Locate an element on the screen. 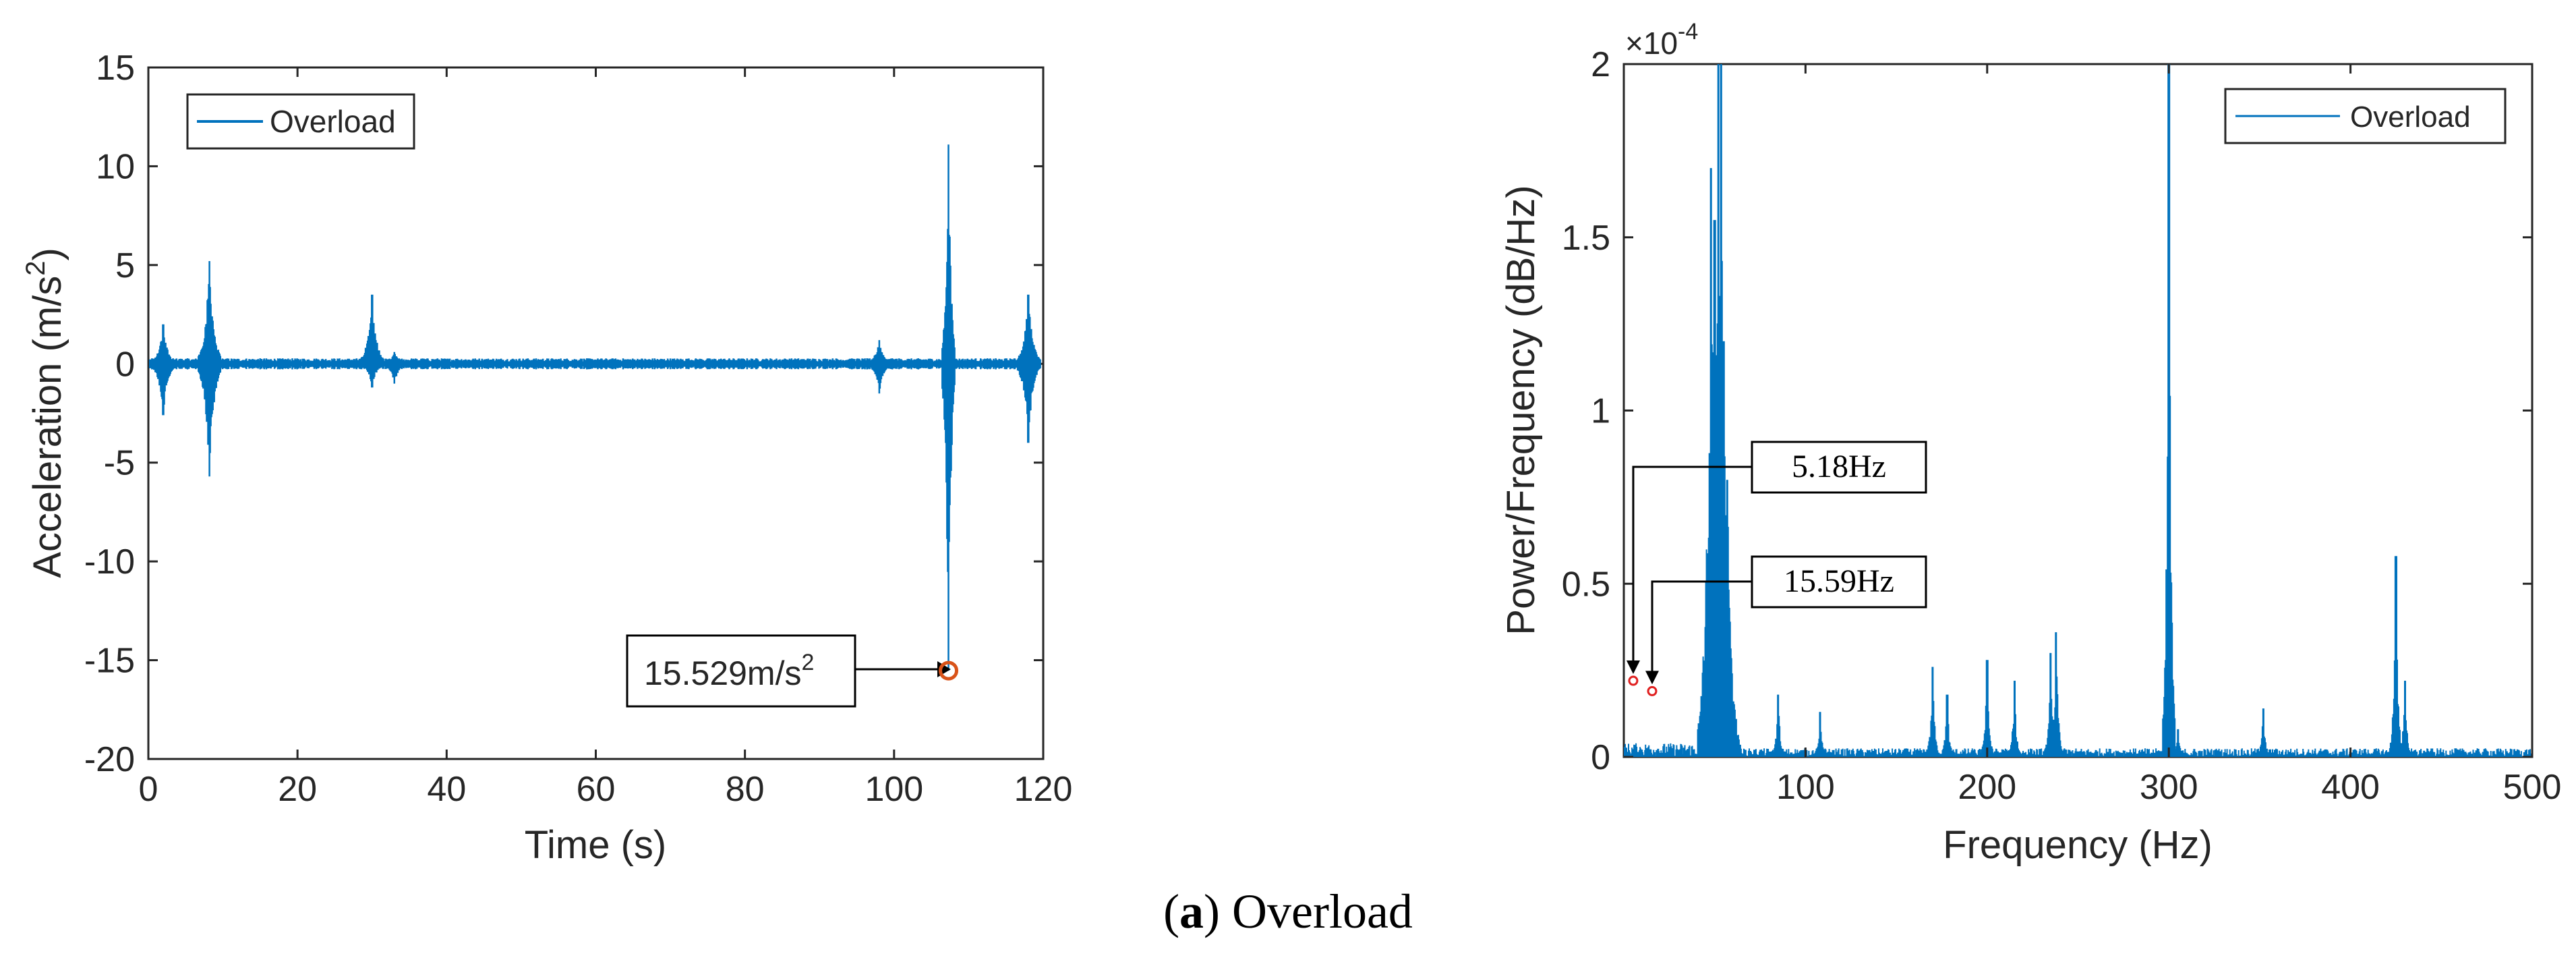 This screenshot has height=958, width=2576. annotation-text: 15.529m/s2 is located at coordinates (729, 671).